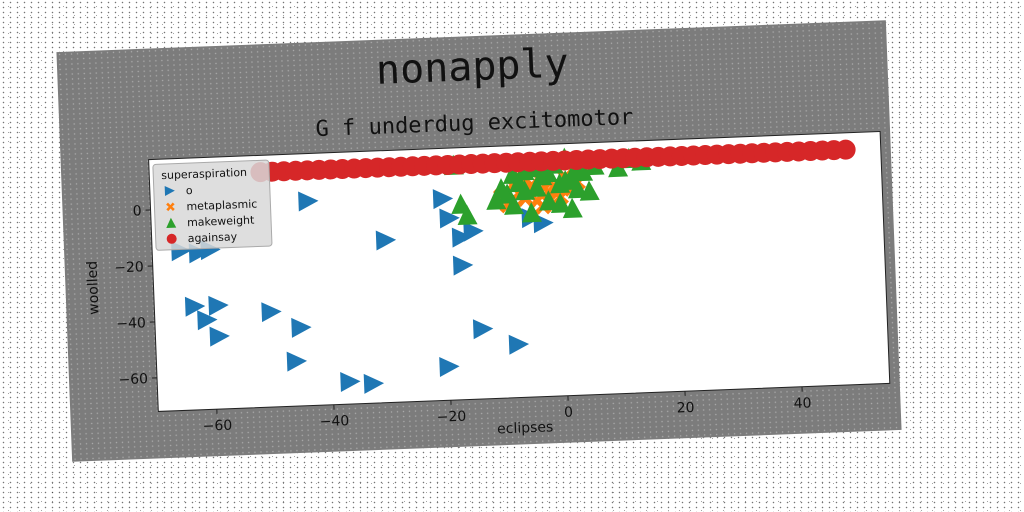 This screenshot has height=512, width=1024. I want to click on x-tick-label: −20, so click(451, 417).